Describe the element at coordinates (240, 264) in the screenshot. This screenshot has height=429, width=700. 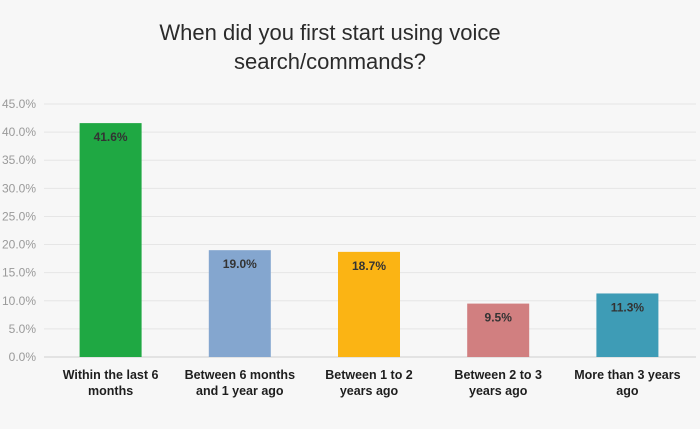
I see `bar-value-label: 19.0%` at that location.